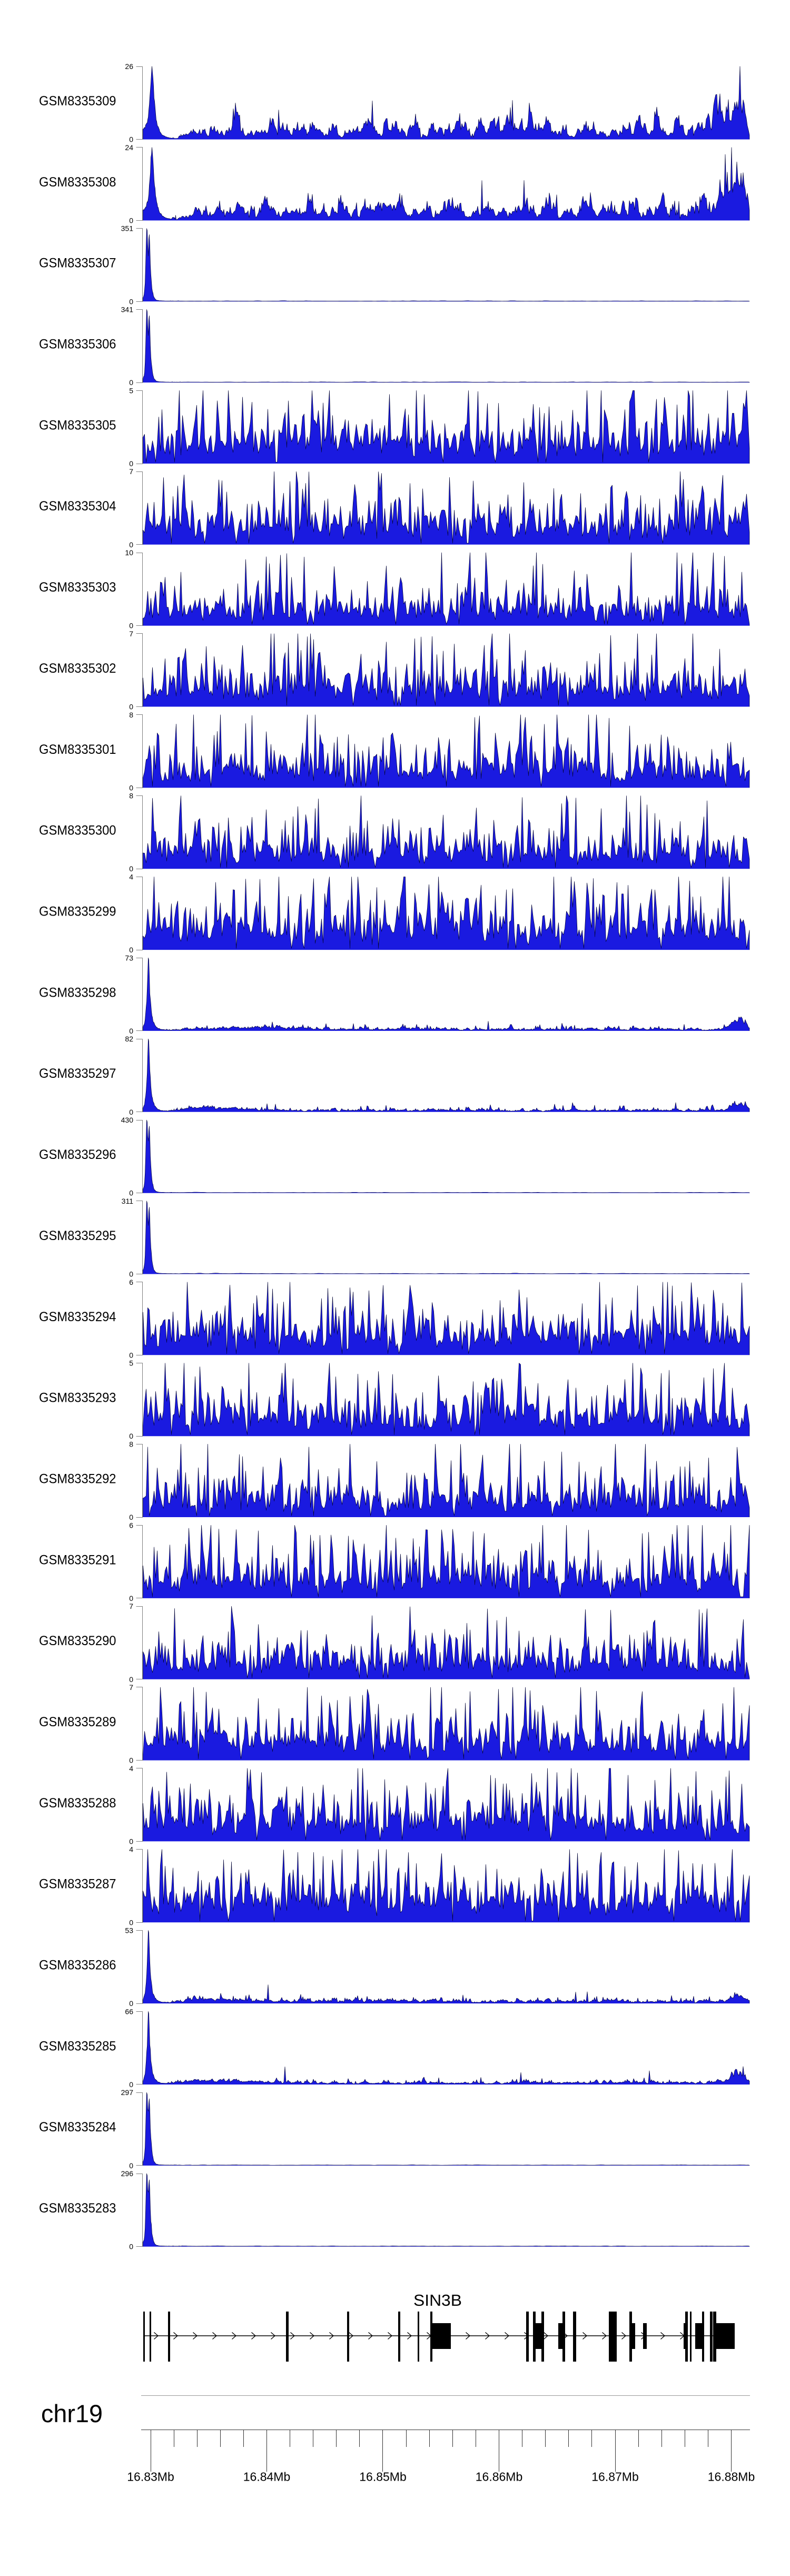 The width and height of the screenshot is (790, 2576). Describe the element at coordinates (129, 1039) in the screenshot. I see `svg-text: 82` at that location.